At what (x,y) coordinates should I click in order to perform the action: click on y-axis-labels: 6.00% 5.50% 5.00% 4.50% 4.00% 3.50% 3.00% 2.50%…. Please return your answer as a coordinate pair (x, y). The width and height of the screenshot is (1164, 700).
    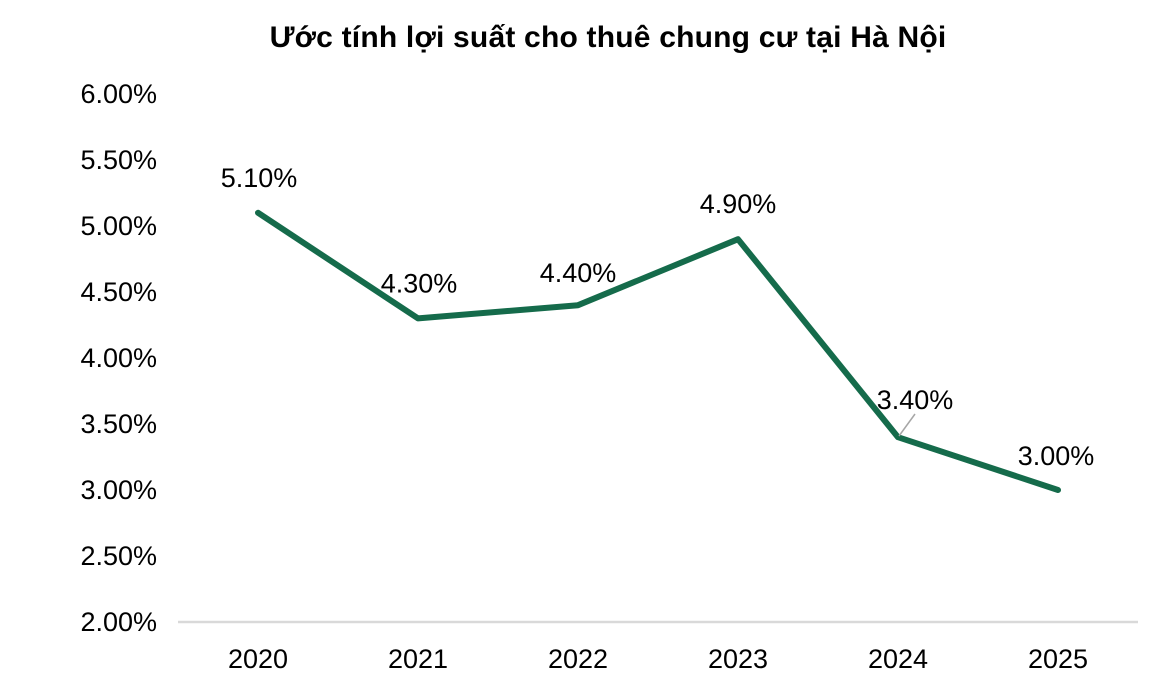
    Looking at the image, I should click on (118, 358).